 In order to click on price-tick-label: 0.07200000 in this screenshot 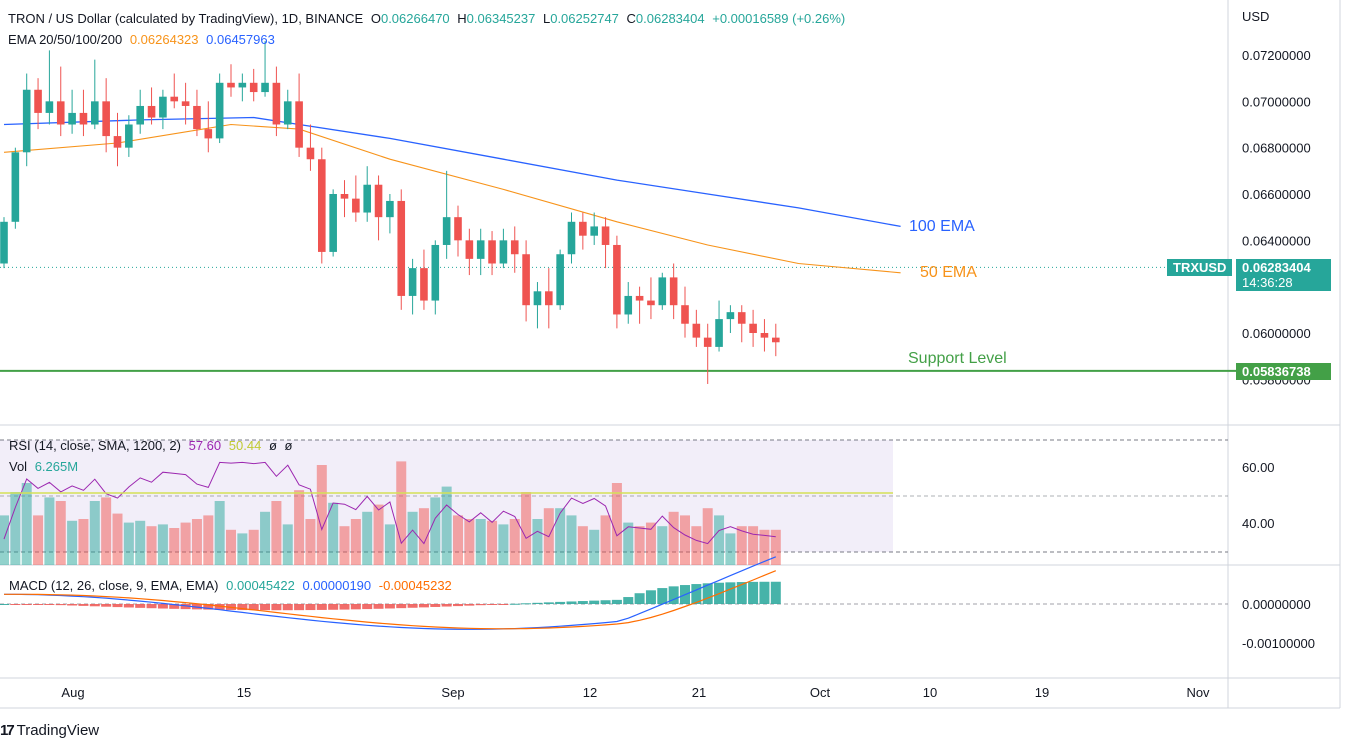, I will do `click(1276, 55)`.